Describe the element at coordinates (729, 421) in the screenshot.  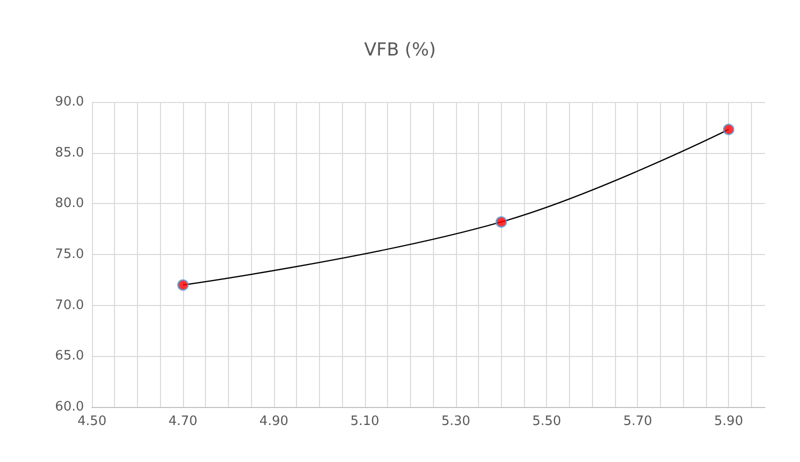
I see `x-tick-label: 5.90` at that location.